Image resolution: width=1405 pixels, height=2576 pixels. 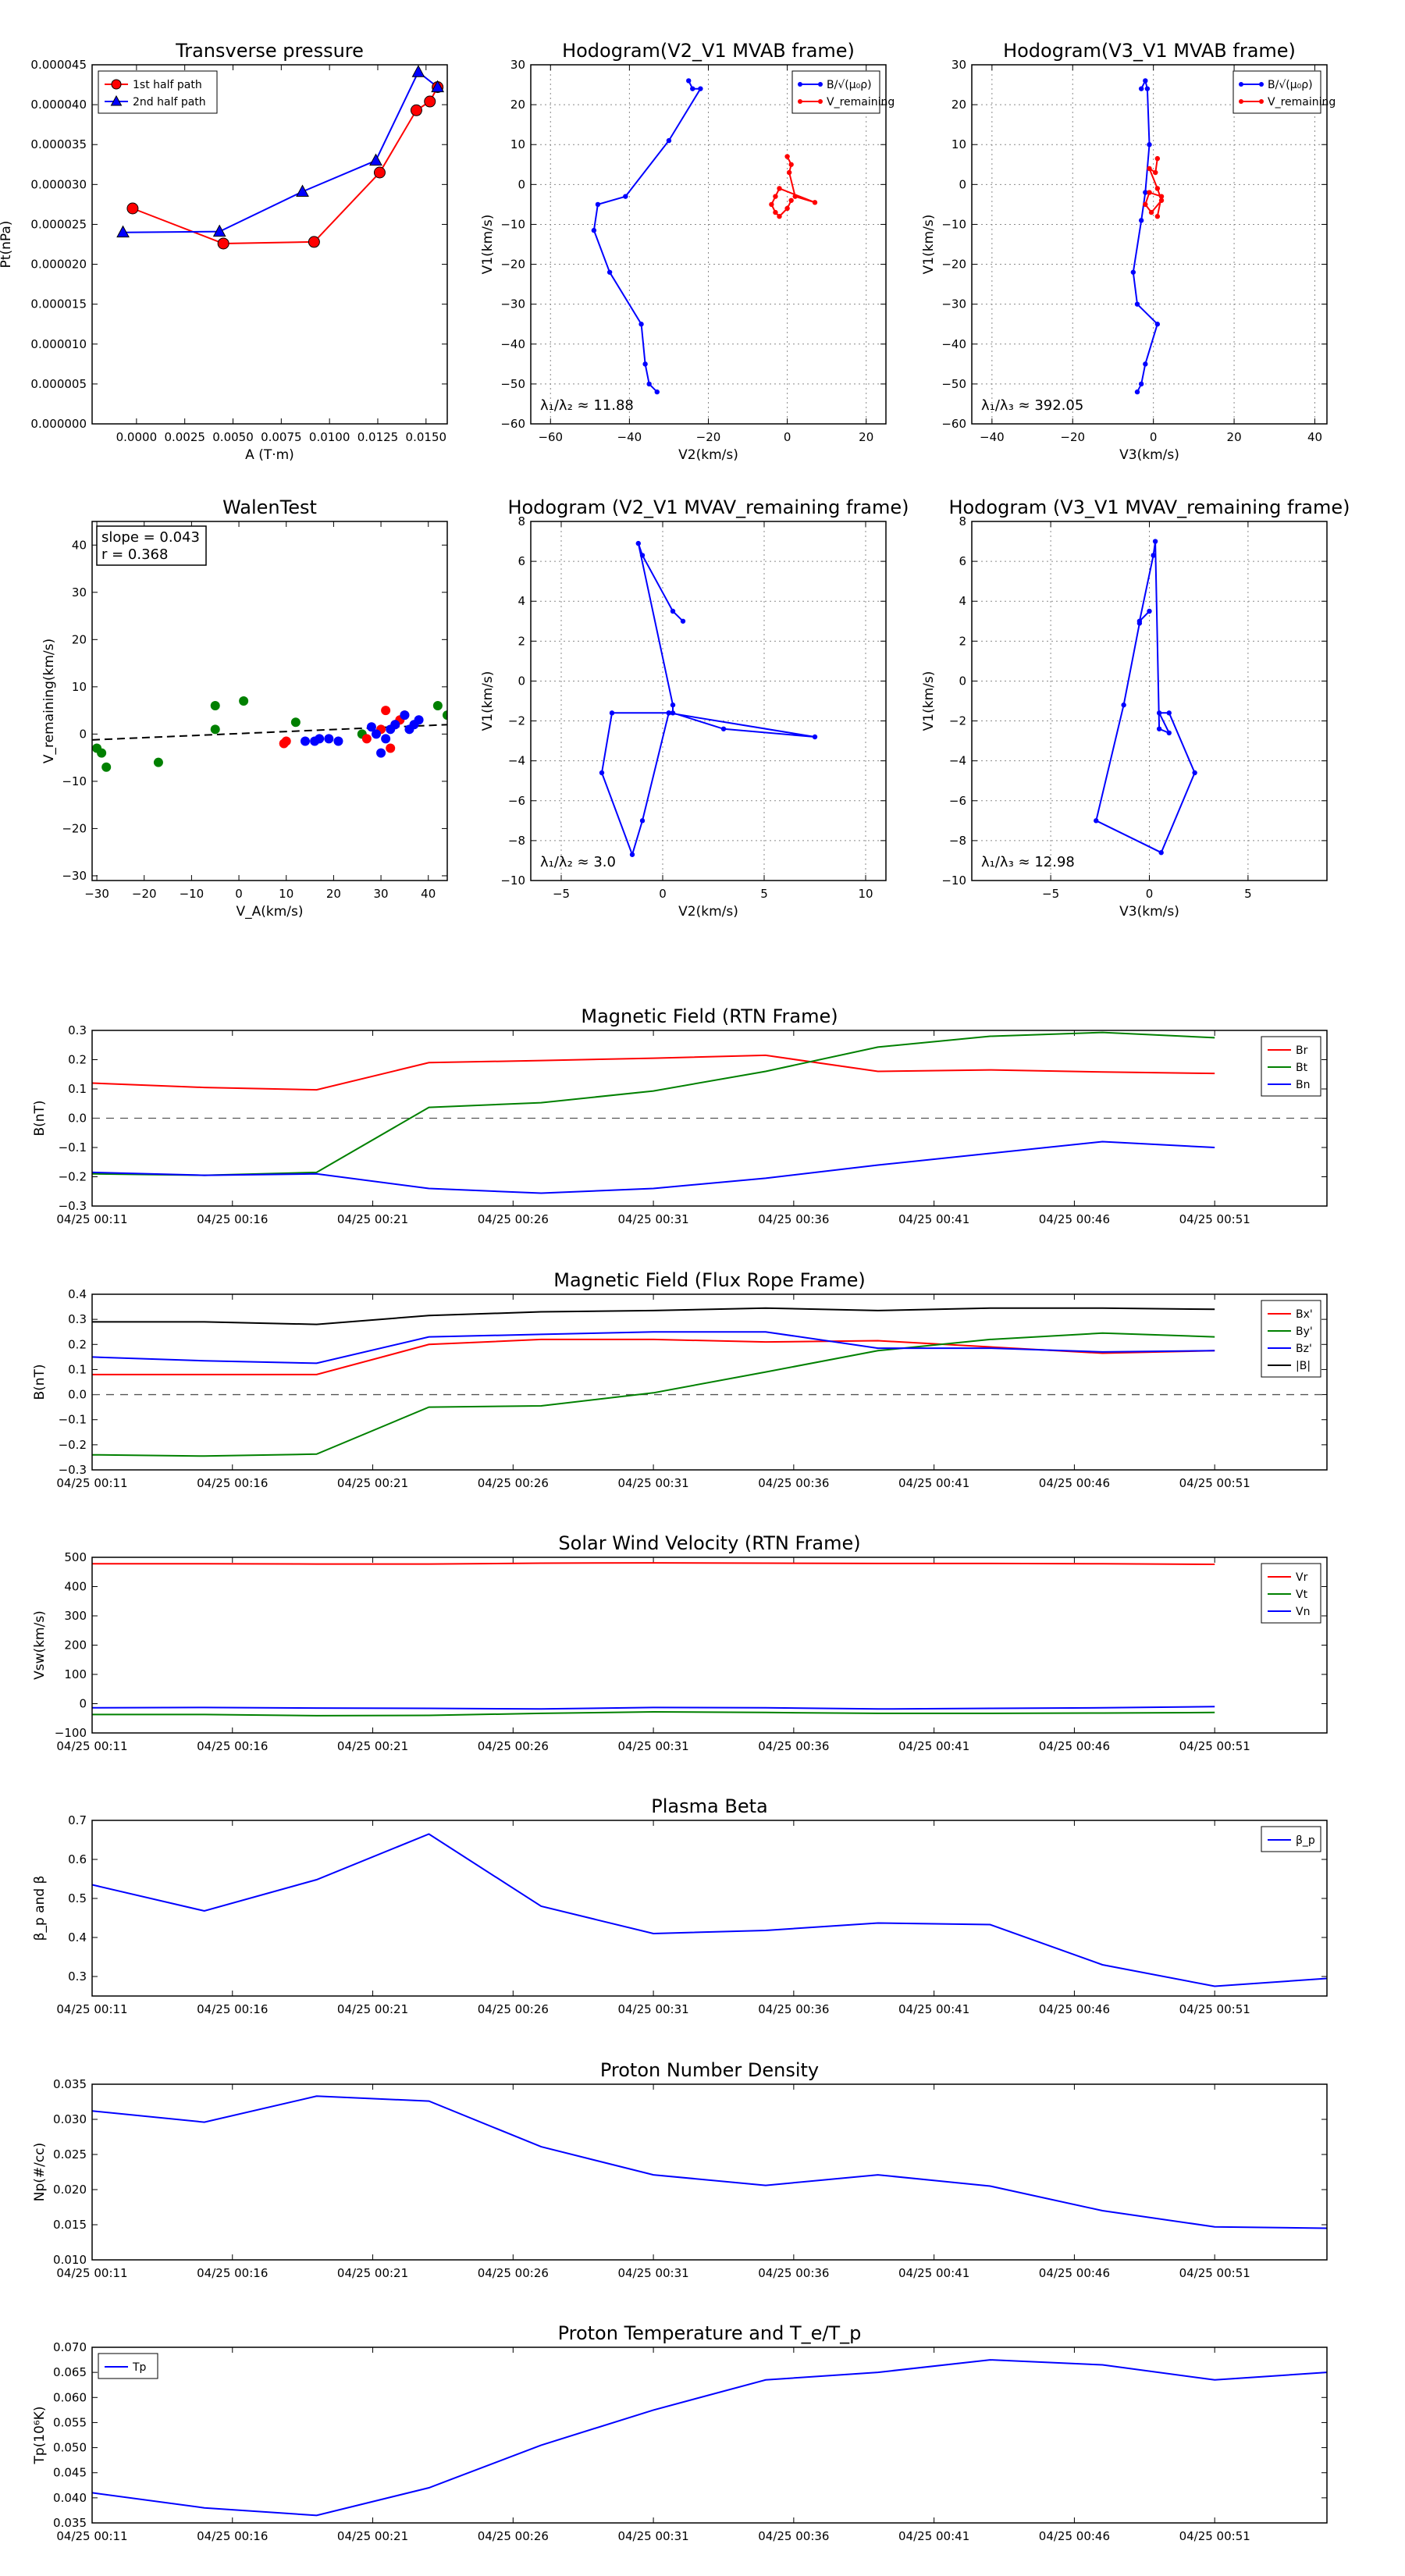 I want to click on y-axis-label: Tp(10⁶K), so click(x=40, y=2435).